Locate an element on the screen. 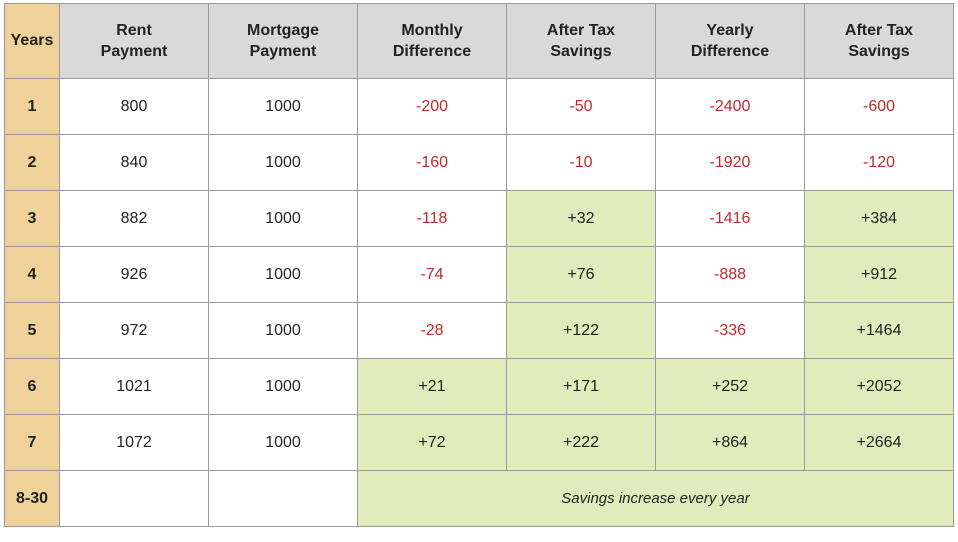 The height and width of the screenshot is (542, 958). year-cell: 2 is located at coordinates (32, 162).